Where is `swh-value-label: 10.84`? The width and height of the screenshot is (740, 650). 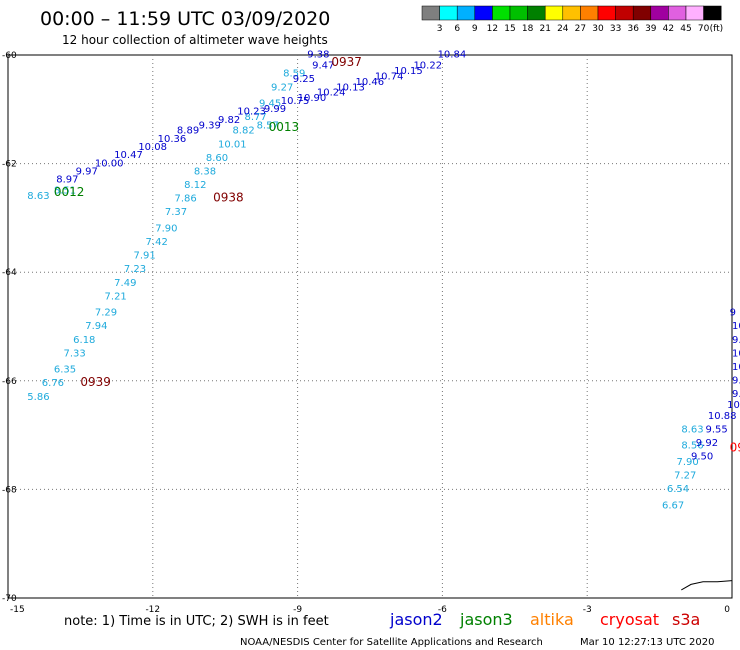
swh-value-label: 10.84 is located at coordinates (452, 55).